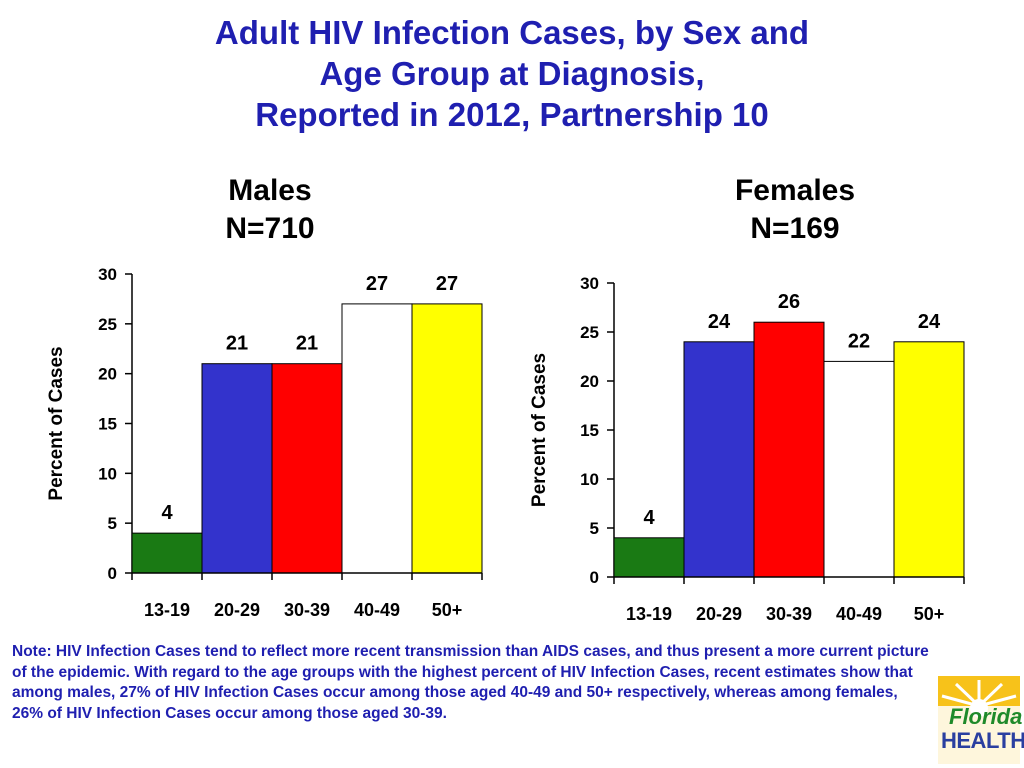  I want to click on females-x-tick-label: 30-39, so click(789, 614).